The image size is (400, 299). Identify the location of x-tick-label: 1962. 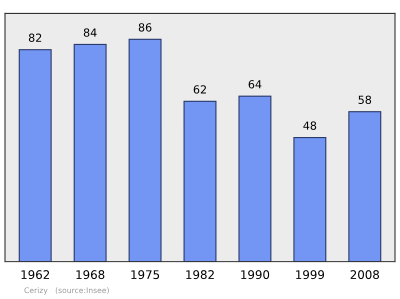
(35, 275).